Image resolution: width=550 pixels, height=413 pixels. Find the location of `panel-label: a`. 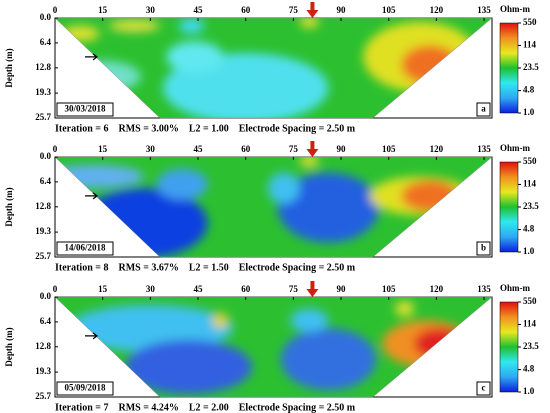

panel-label: a is located at coordinates (483, 109).